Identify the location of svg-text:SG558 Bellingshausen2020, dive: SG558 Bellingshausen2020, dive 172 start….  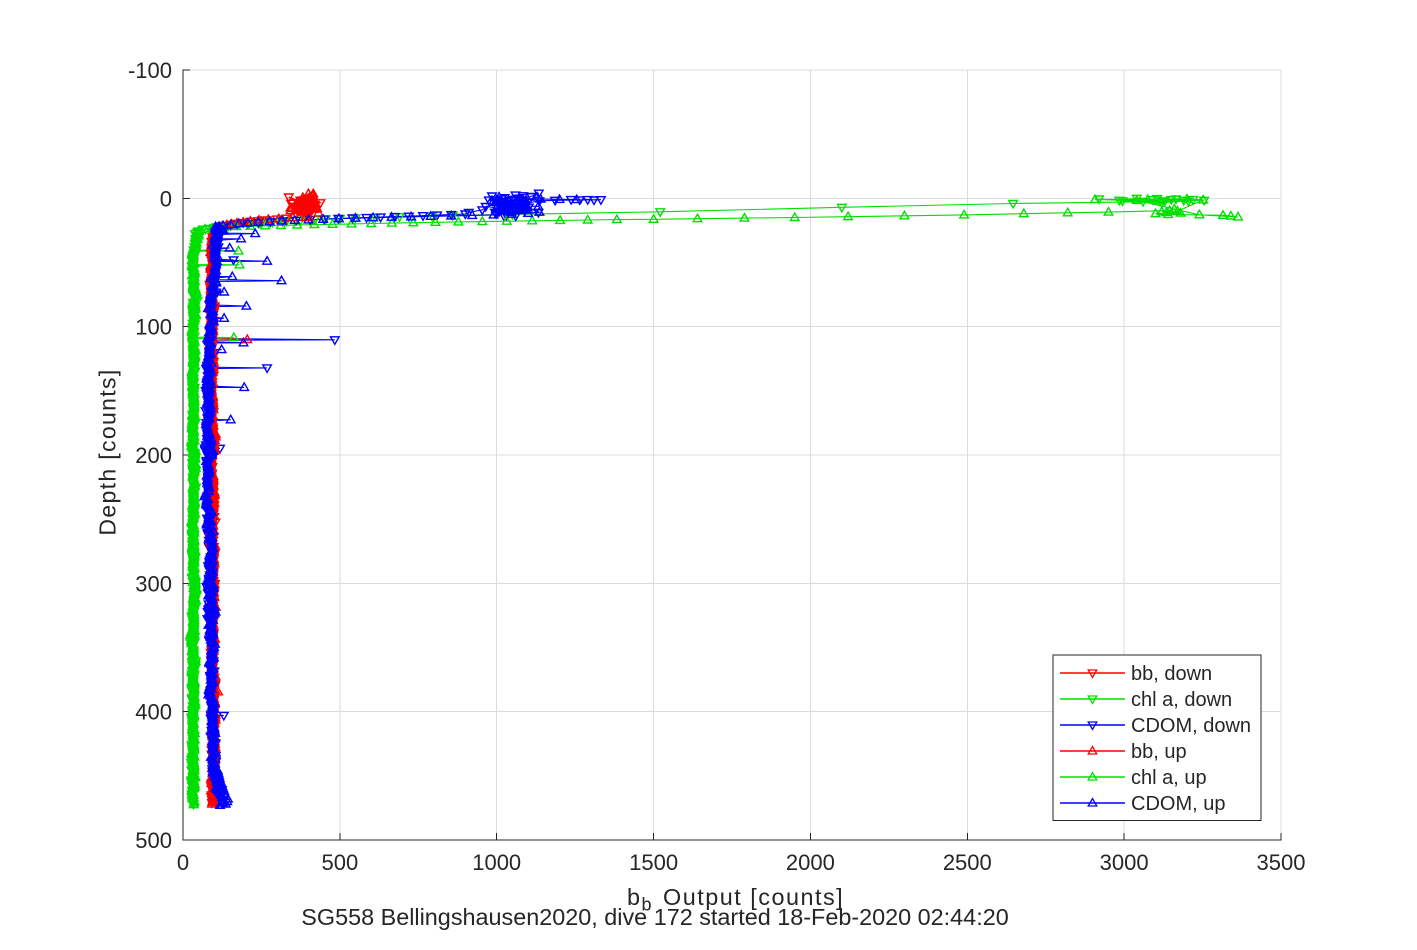
(654, 917).